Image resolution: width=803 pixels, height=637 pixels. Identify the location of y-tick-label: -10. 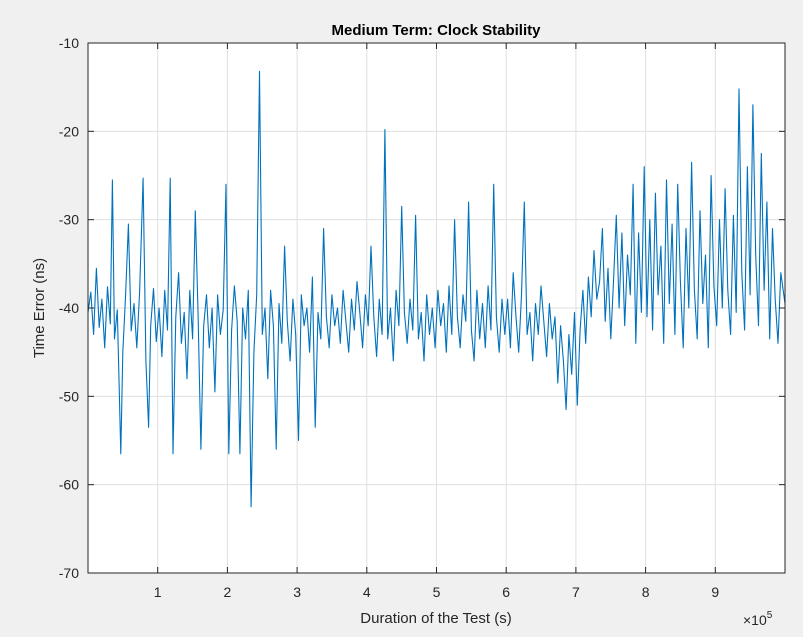
(69, 43).